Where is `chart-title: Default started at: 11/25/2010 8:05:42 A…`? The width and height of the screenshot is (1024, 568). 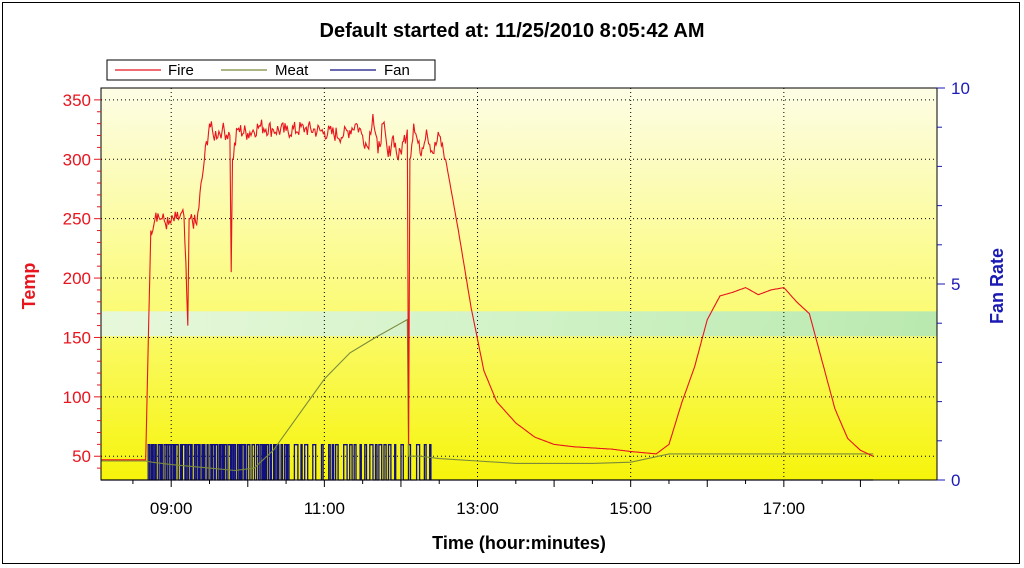
chart-title: Default started at: 11/25/2010 8:05:42 A… is located at coordinates (512, 31).